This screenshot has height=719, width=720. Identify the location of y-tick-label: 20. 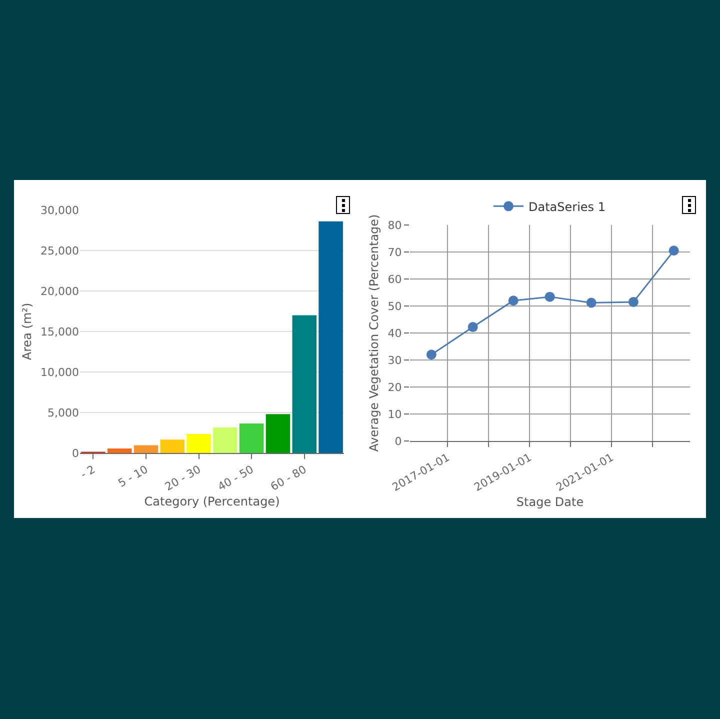
(395, 387).